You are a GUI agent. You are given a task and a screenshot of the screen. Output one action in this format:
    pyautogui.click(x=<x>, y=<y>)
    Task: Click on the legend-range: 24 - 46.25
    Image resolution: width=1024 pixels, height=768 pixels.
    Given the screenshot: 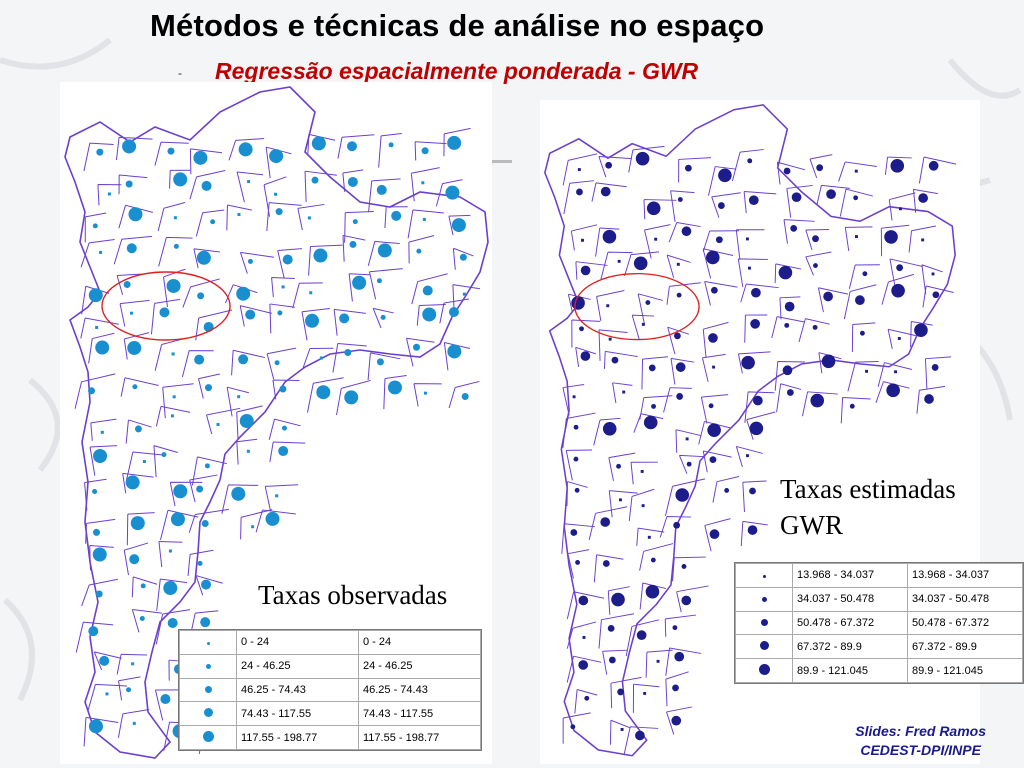 What is the action you would take?
    pyautogui.click(x=297, y=666)
    